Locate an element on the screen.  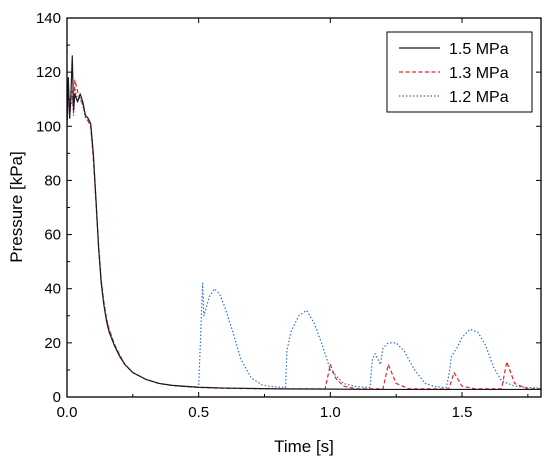
x-tick-label: 0.5 is located at coordinates (198, 412).